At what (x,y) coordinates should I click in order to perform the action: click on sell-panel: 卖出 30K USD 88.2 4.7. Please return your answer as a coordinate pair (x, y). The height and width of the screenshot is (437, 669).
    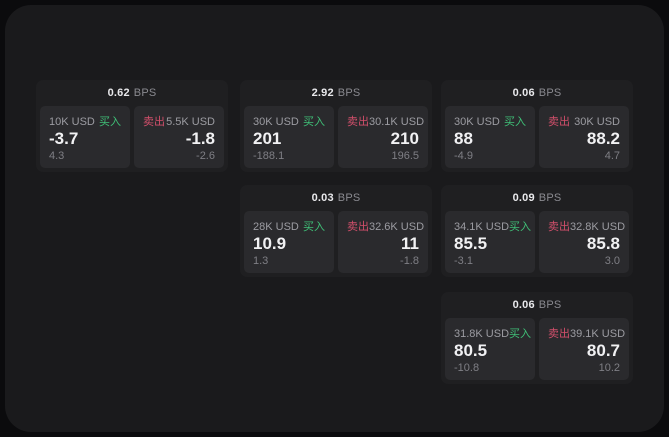
    Looking at the image, I should click on (584, 137).